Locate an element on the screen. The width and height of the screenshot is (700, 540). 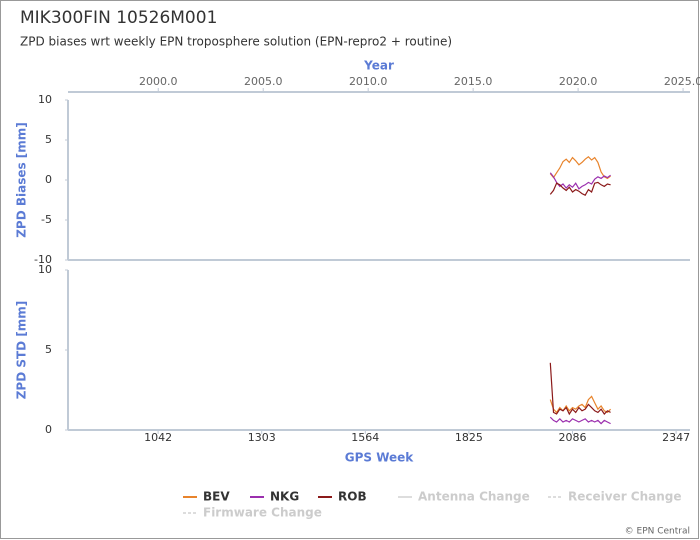
y-axis-title: ZPD STD [mm] is located at coordinates (22, 350).